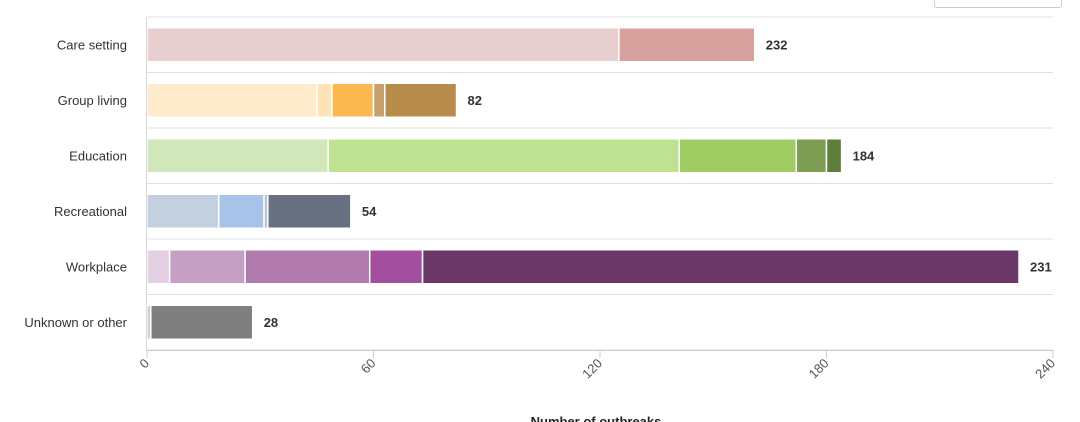 The width and height of the screenshot is (1080, 422). Describe the element at coordinates (596, 418) in the screenshot. I see `x-axis-title: Number of outbreaks` at that location.